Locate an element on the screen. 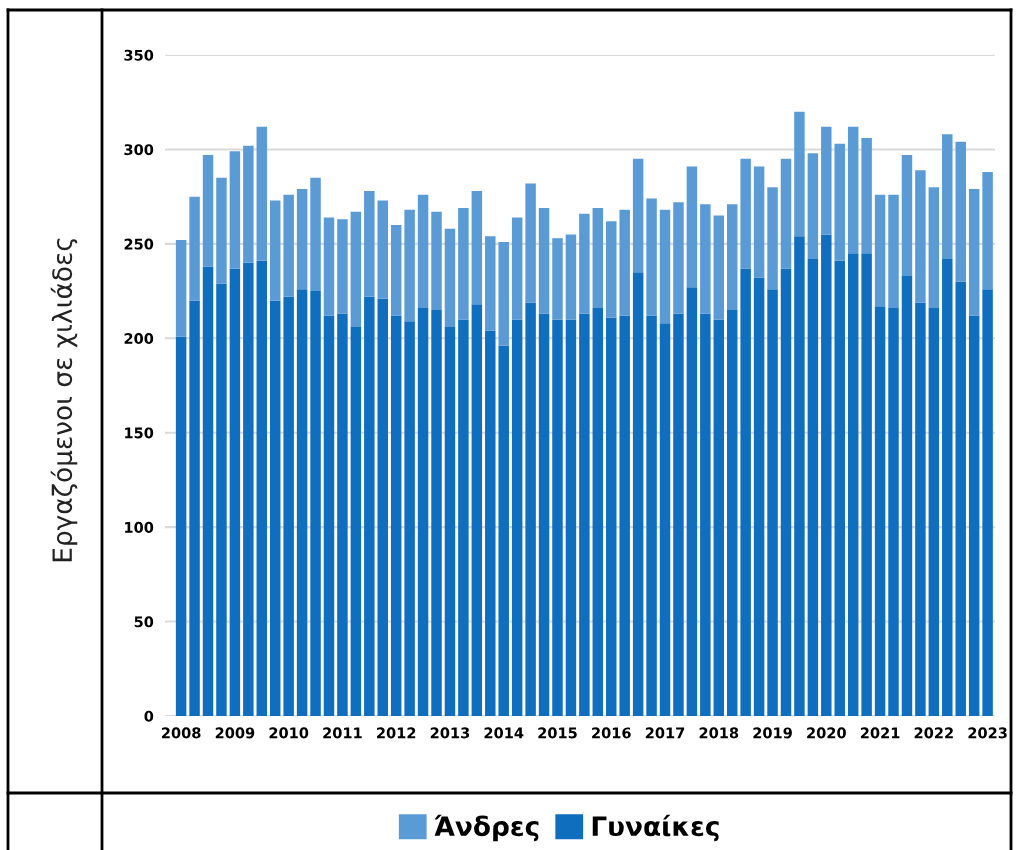 The image size is (1019, 850). y-tick-label: 0 is located at coordinates (149, 716).